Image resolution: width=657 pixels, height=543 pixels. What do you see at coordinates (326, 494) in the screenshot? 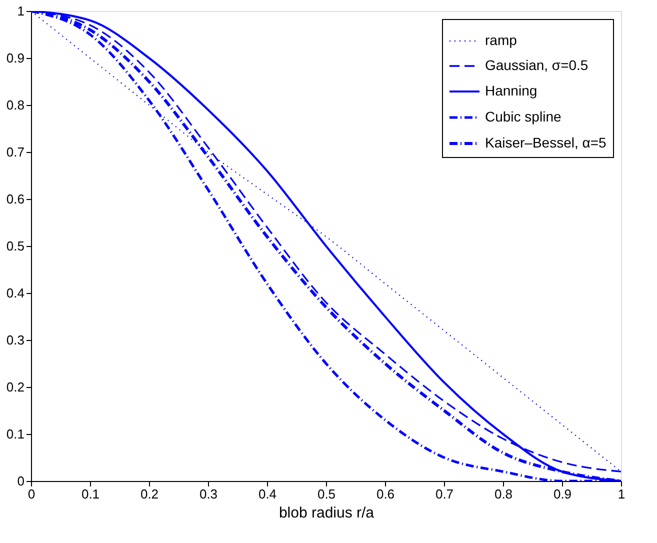
I see `x-tick-label: 0.5` at bounding box center [326, 494].